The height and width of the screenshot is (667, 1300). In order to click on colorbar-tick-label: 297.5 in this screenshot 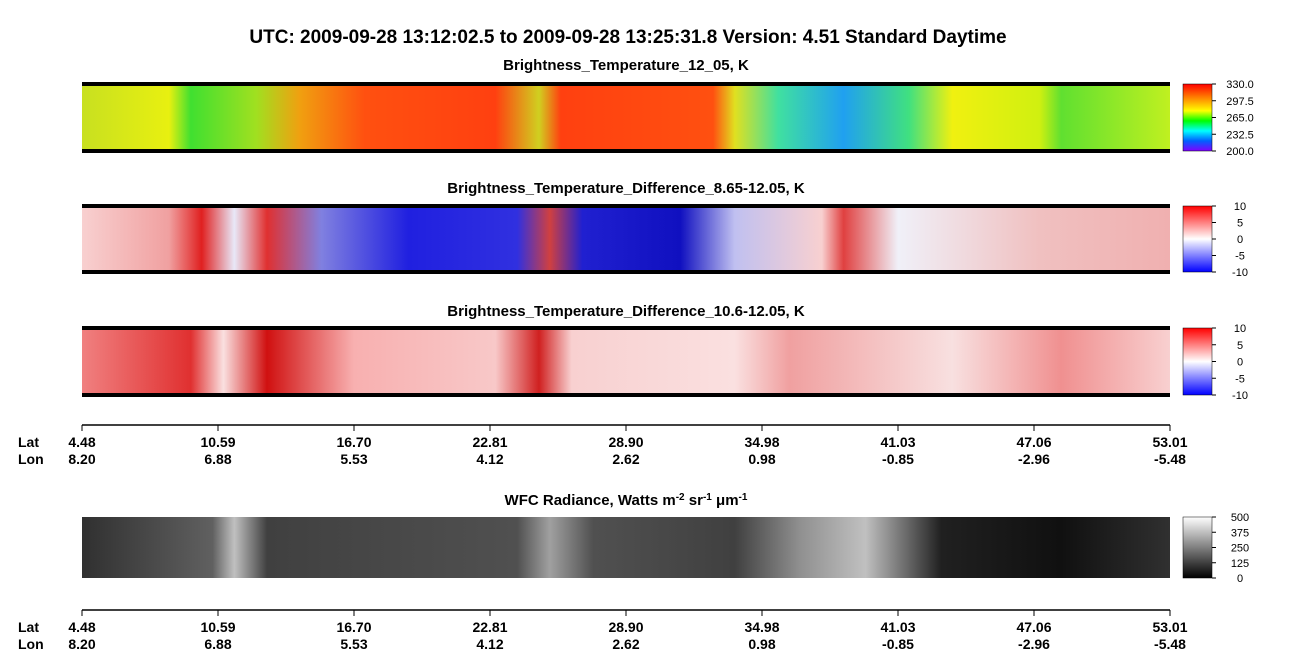, I will do `click(1240, 102)`.